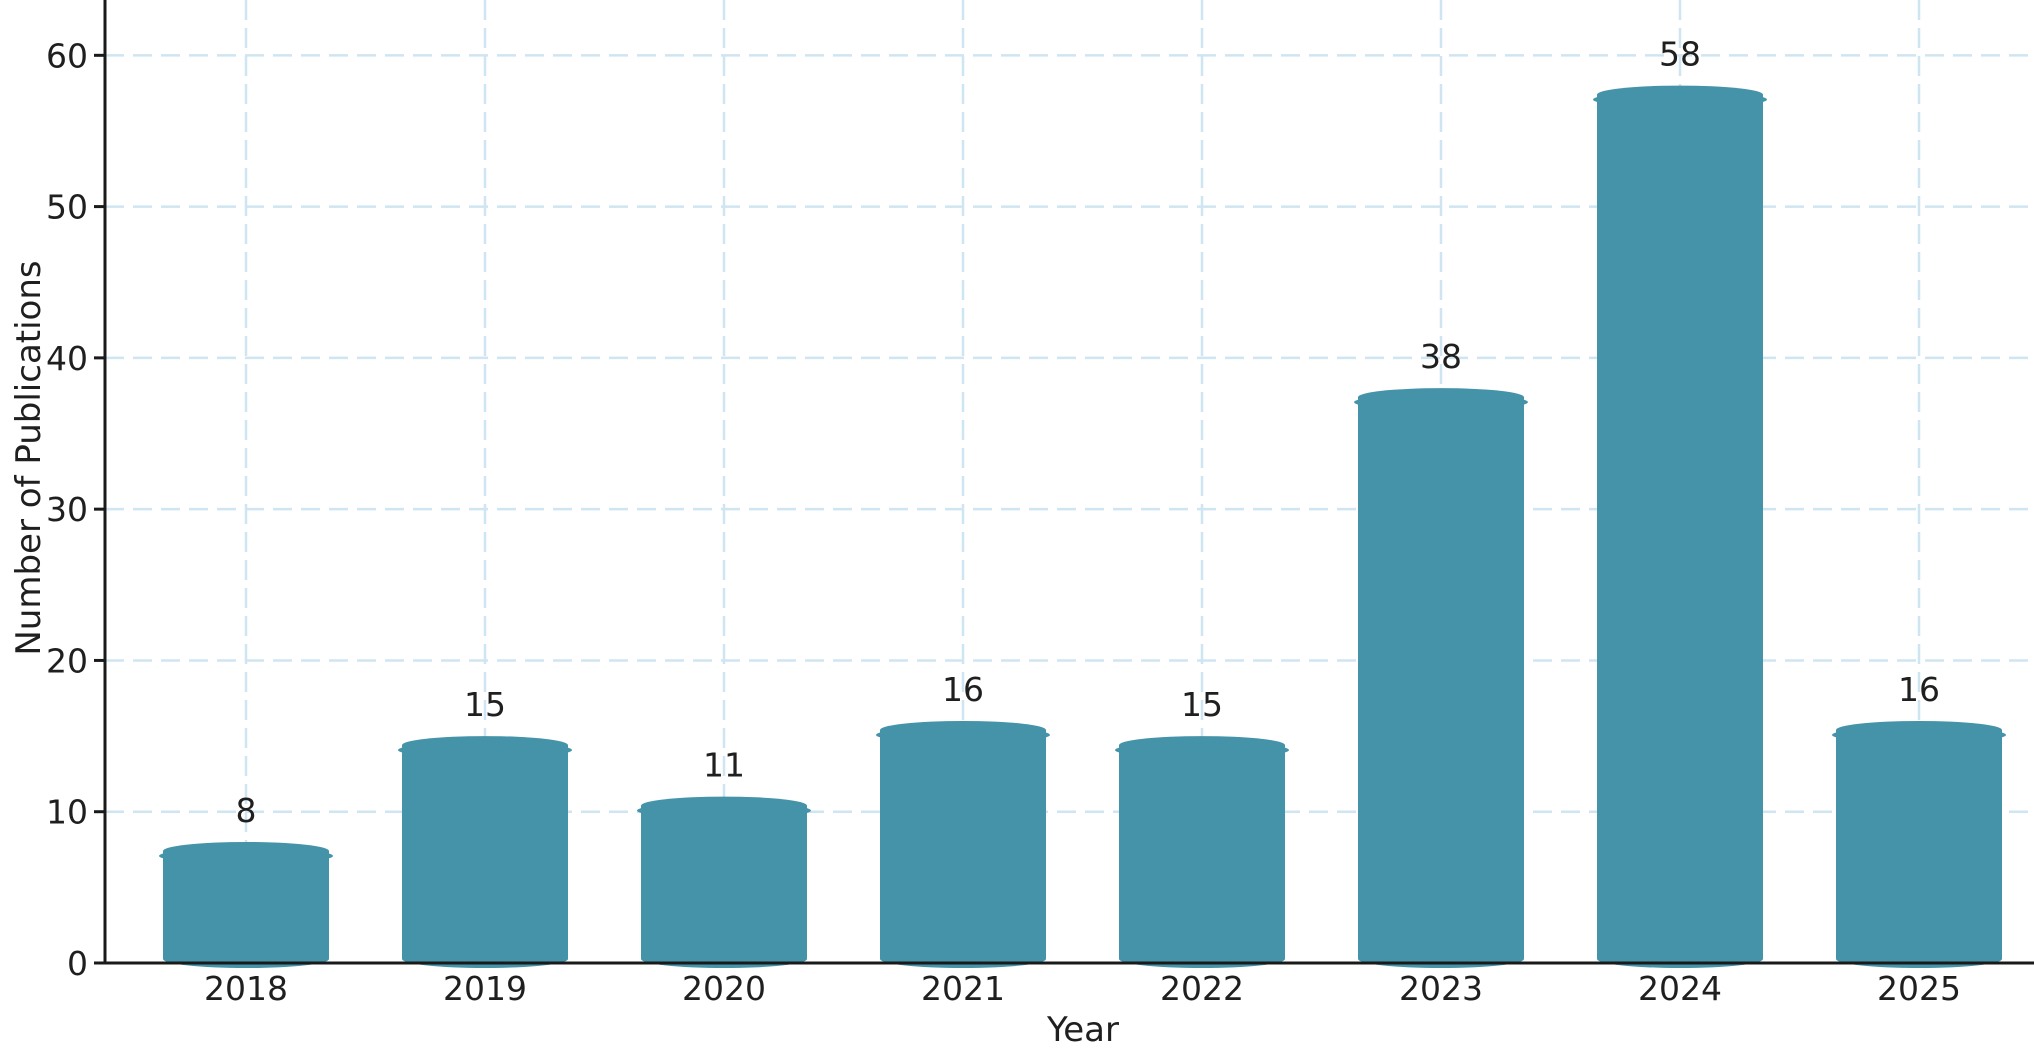  I want to click on y-axis-title: Number of Publications, so click(29, 457).